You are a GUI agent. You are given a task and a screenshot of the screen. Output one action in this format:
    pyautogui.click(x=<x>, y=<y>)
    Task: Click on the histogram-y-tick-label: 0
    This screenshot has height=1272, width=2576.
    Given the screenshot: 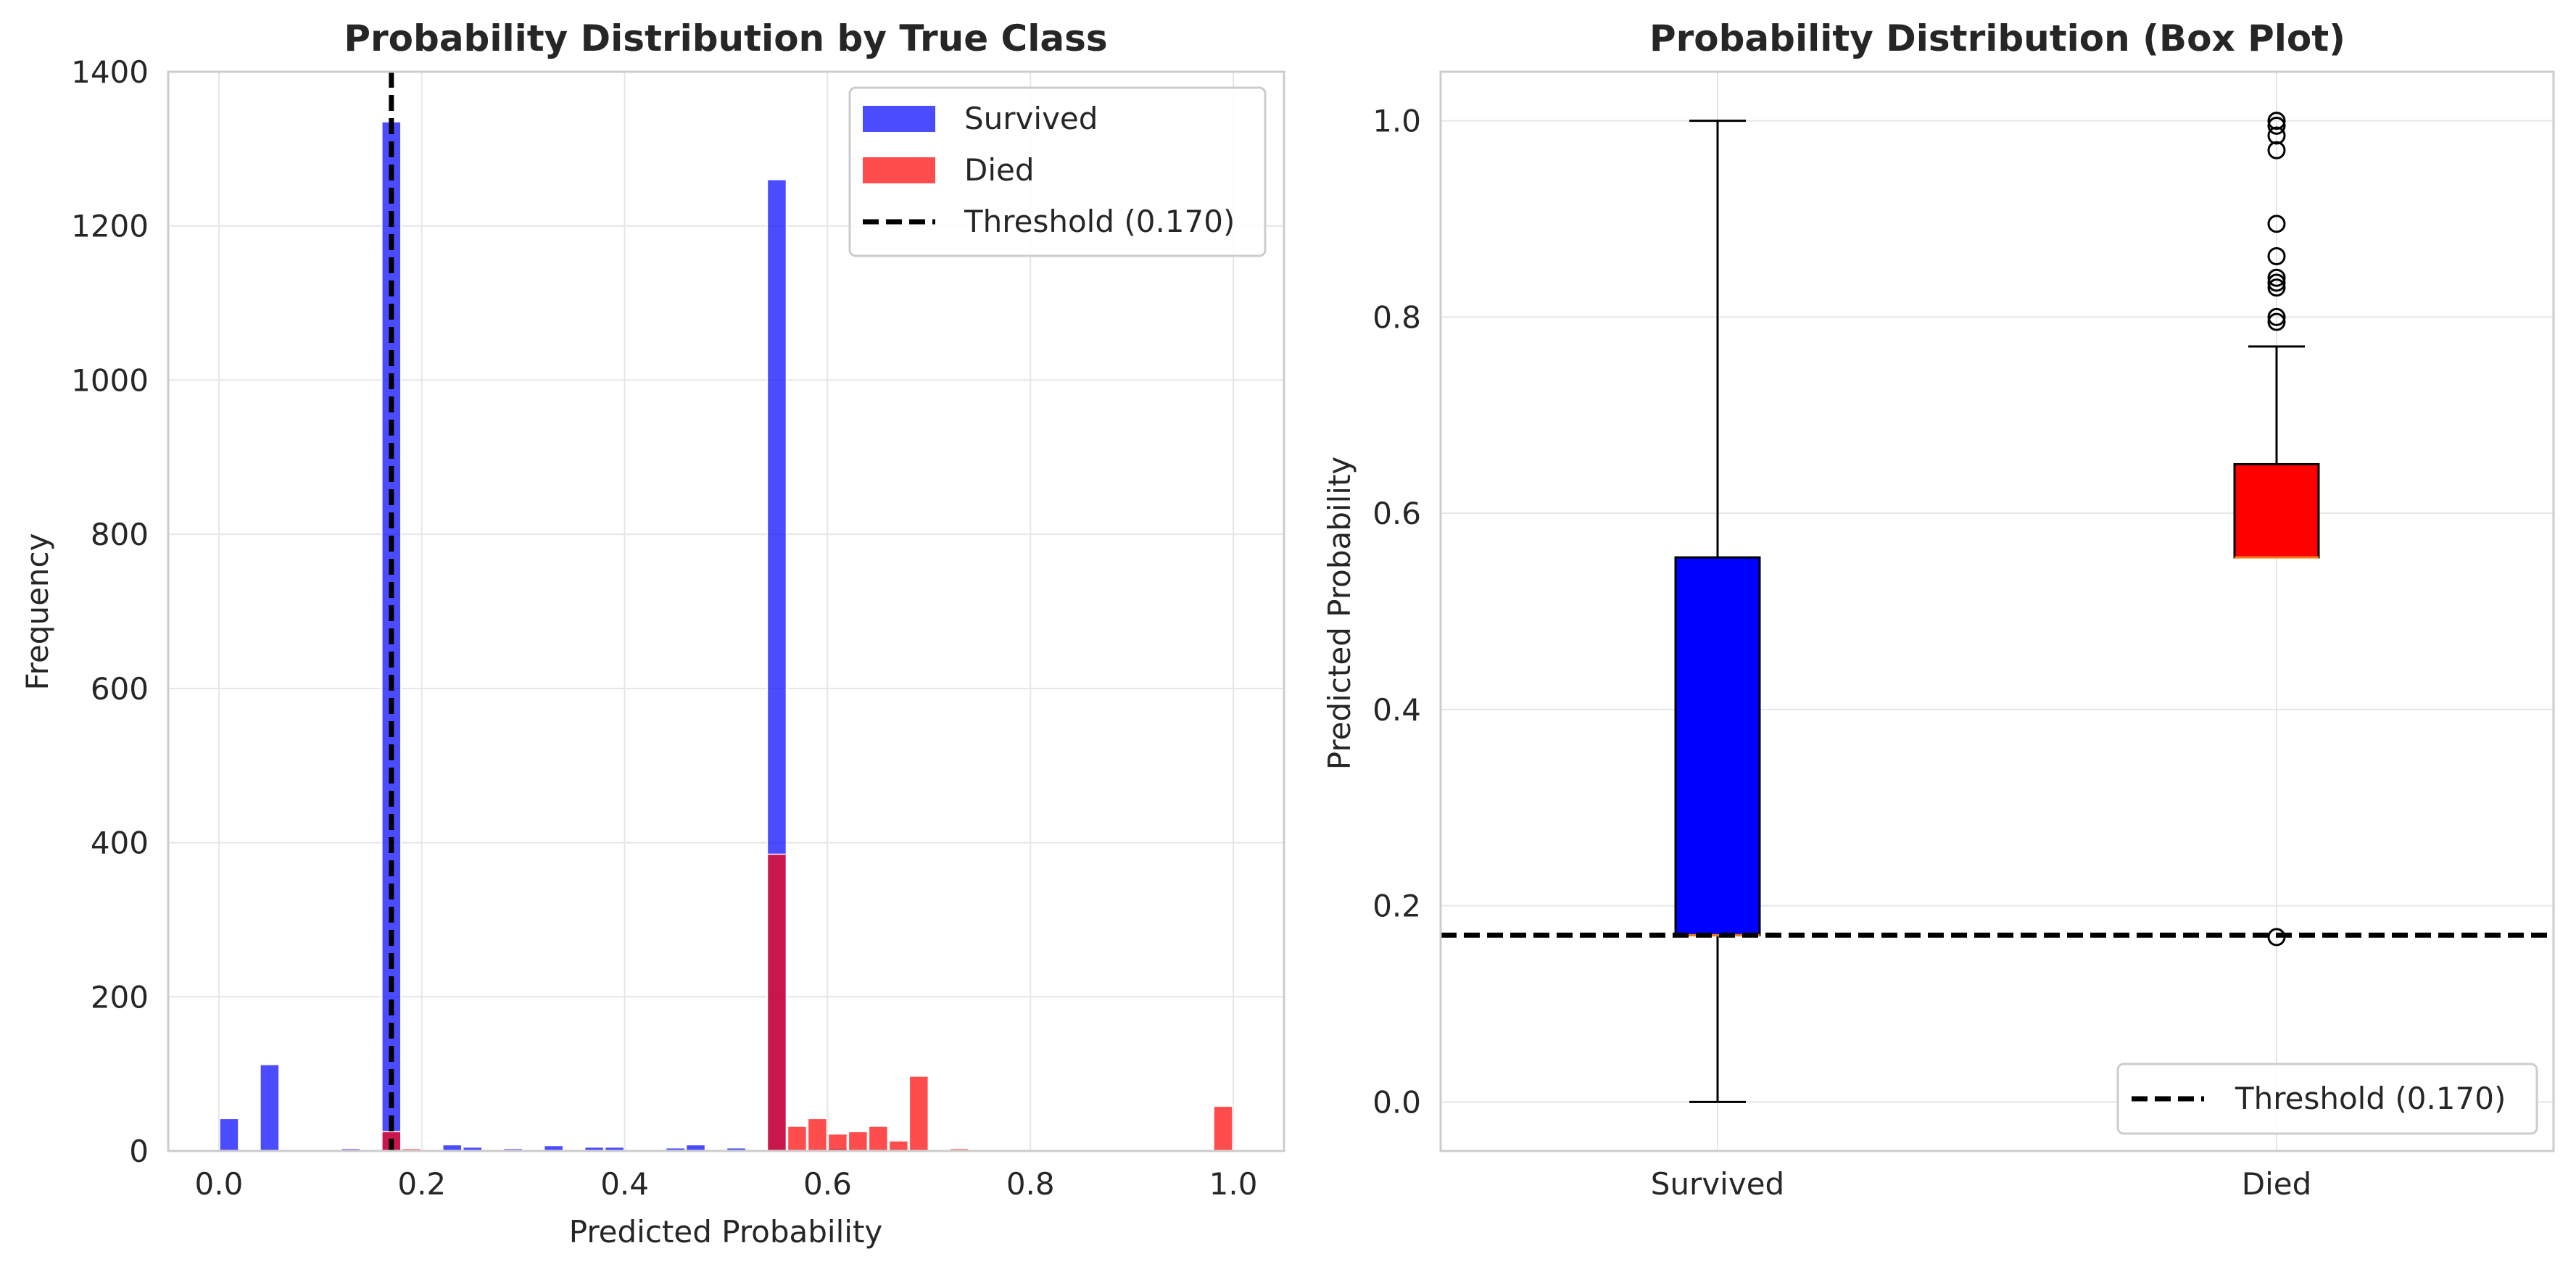 What is the action you would take?
    pyautogui.click(x=139, y=1151)
    